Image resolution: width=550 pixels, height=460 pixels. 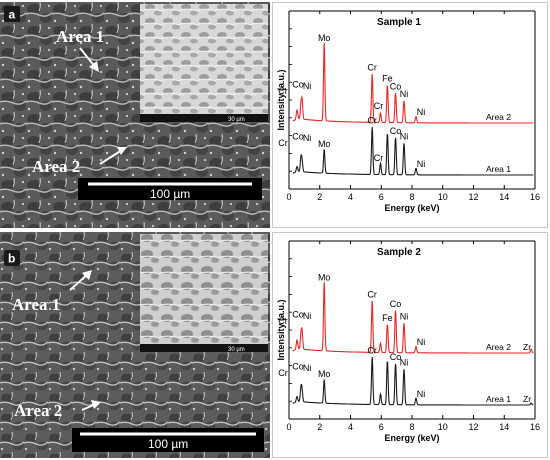 What do you see at coordinates (12, 15) in the screenshot?
I see `panel-letter: a` at bounding box center [12, 15].